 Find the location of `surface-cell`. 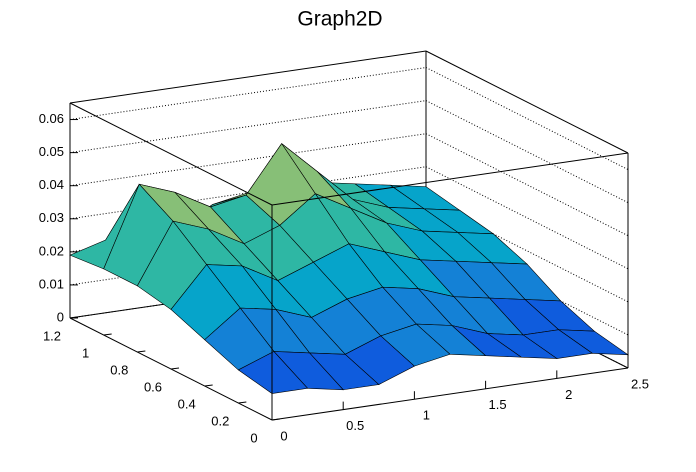

surface-cell is located at coordinates (273, 372).